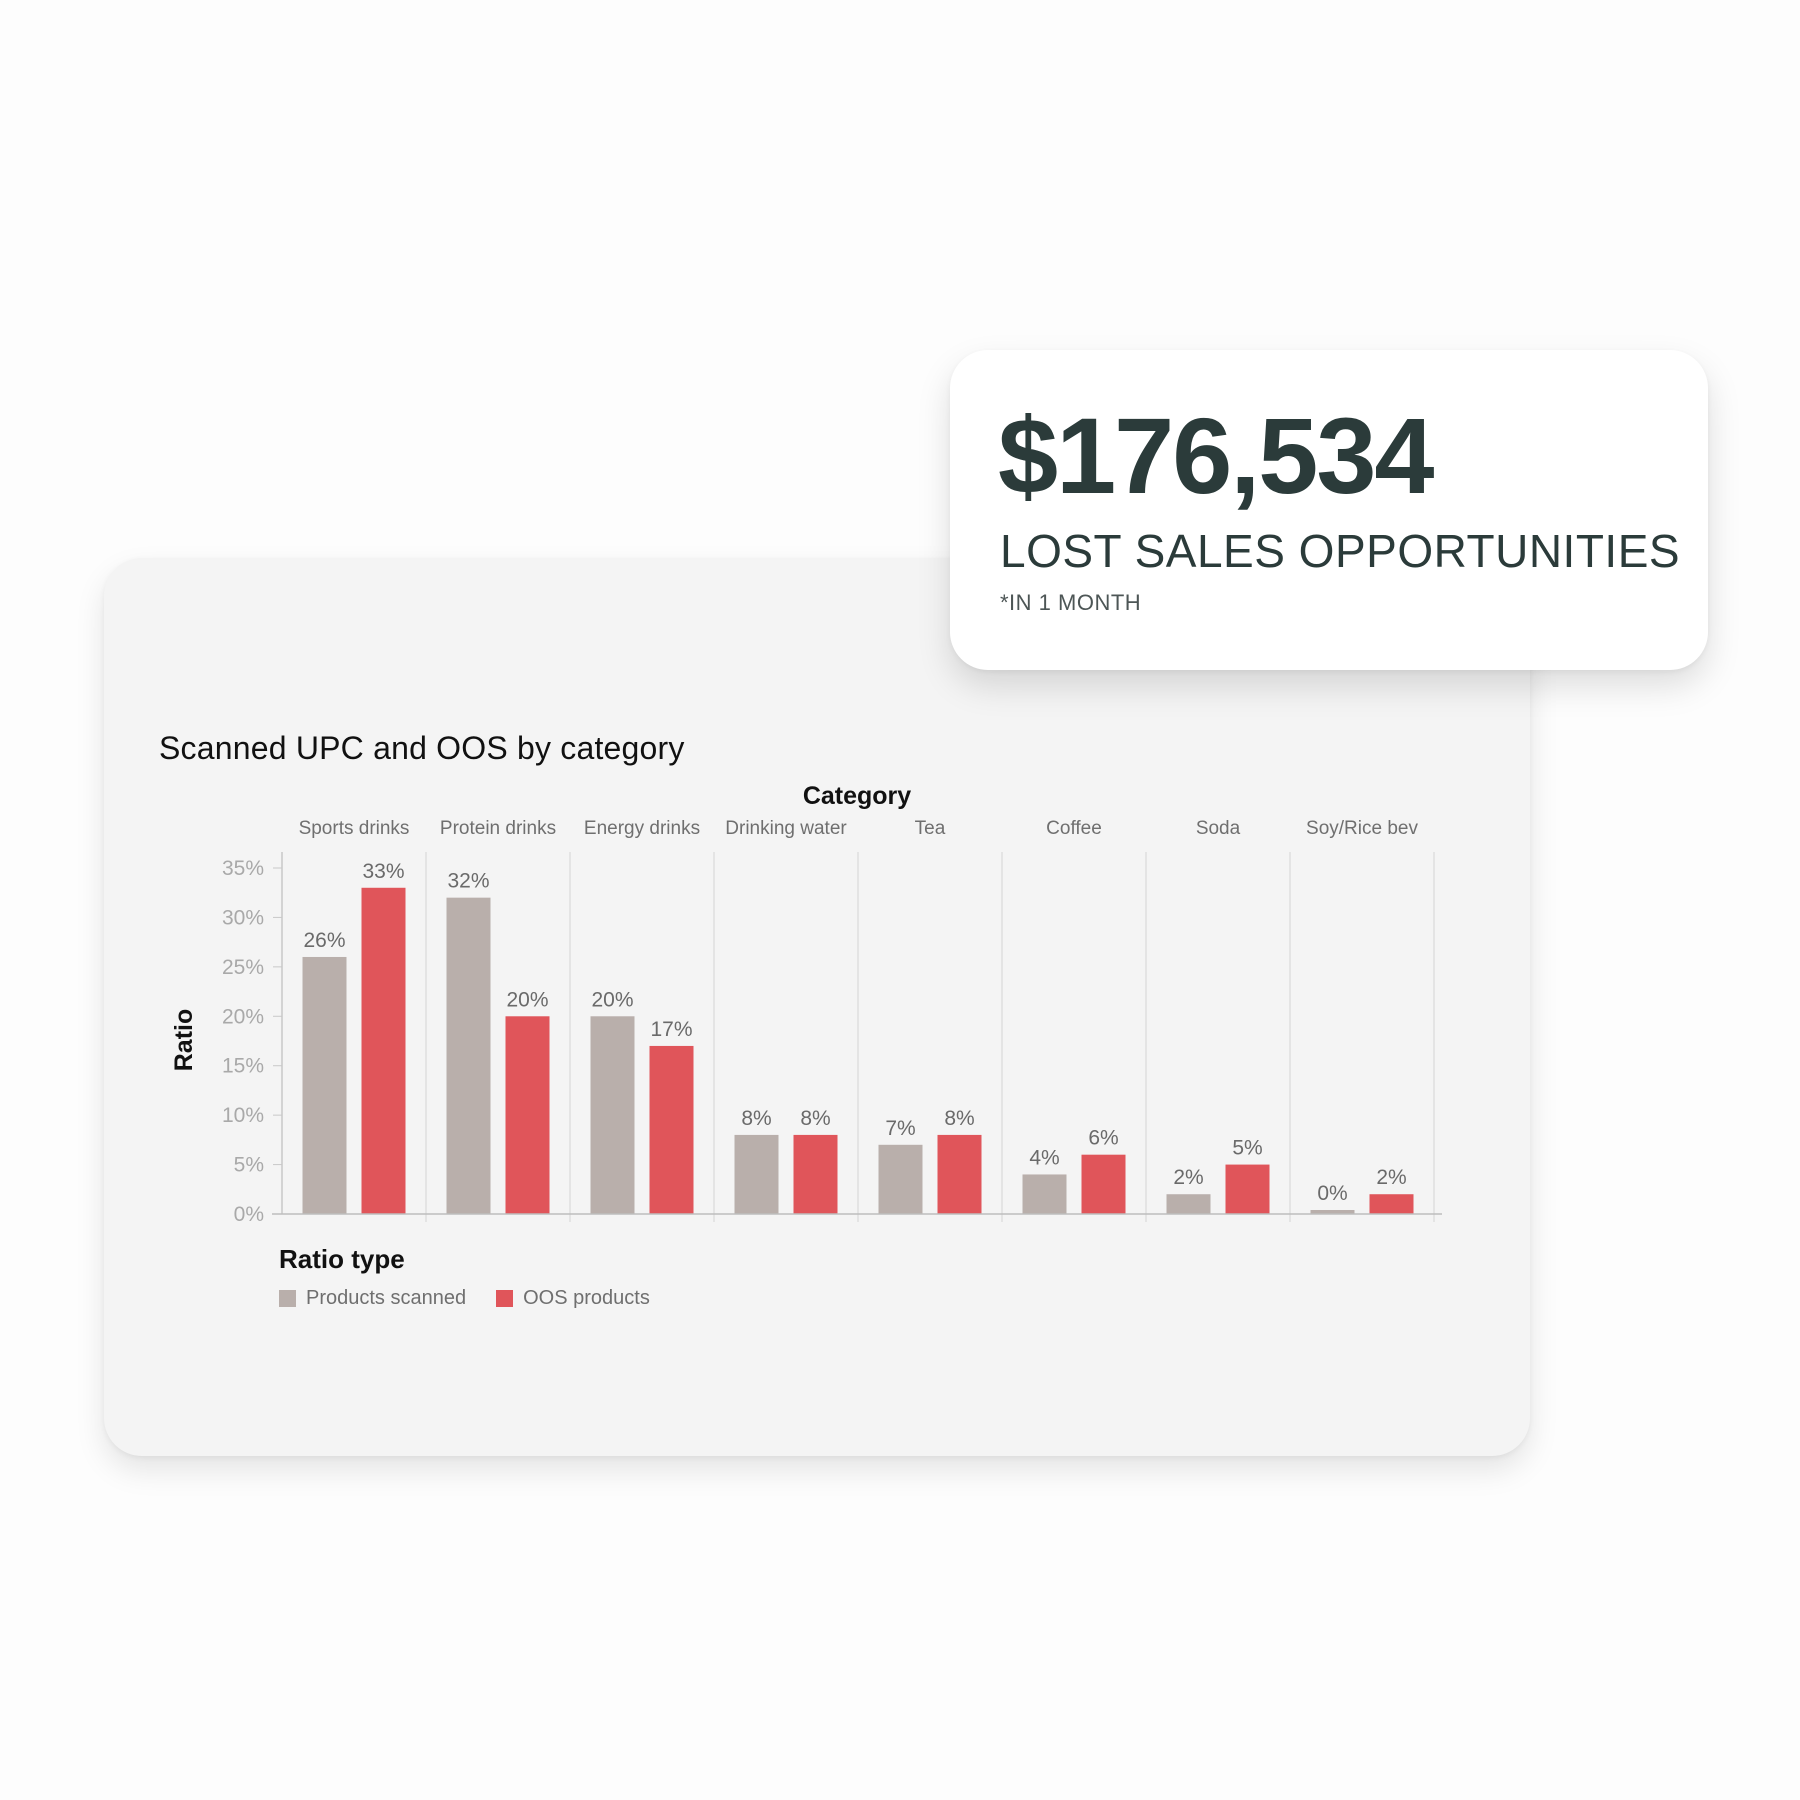 This screenshot has height=1800, width=1800. I want to click on legend-label-oos-products: OOS products, so click(586, 1298).